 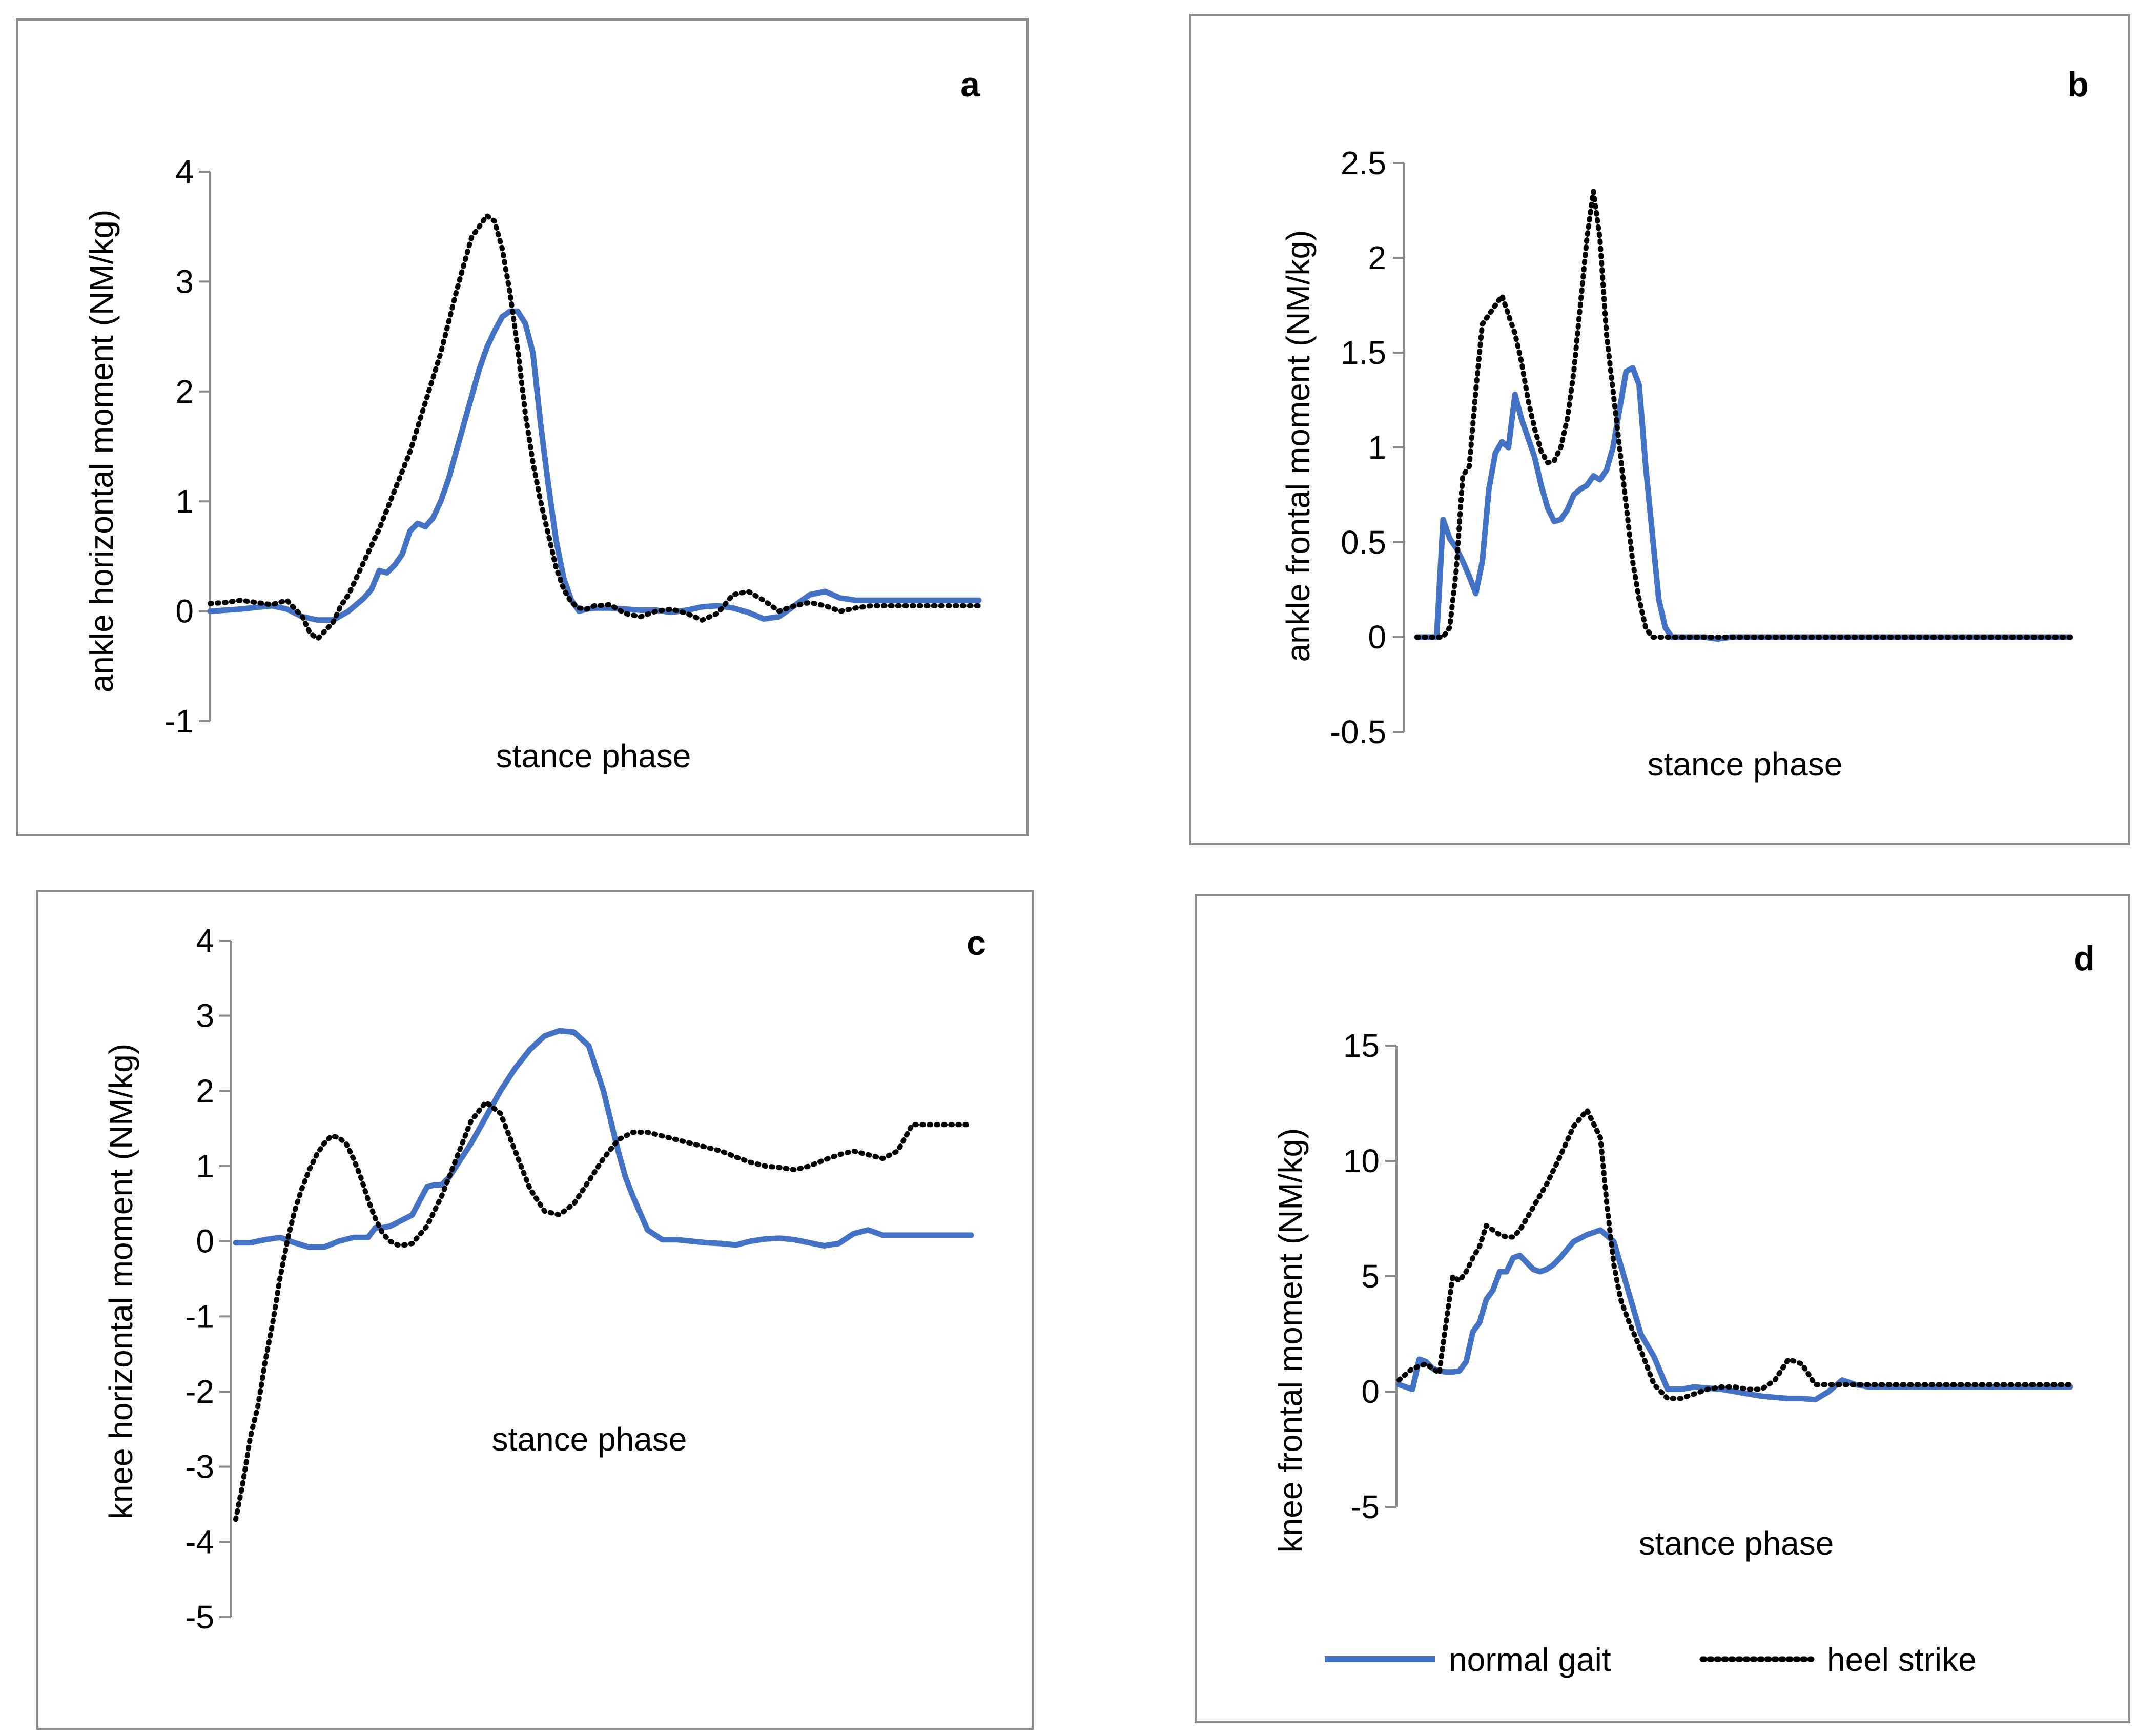 I want to click on panel-b-y-ticks: -0.5 0 0.5 1 1.5 2 2.5, so click(x=1367, y=447).